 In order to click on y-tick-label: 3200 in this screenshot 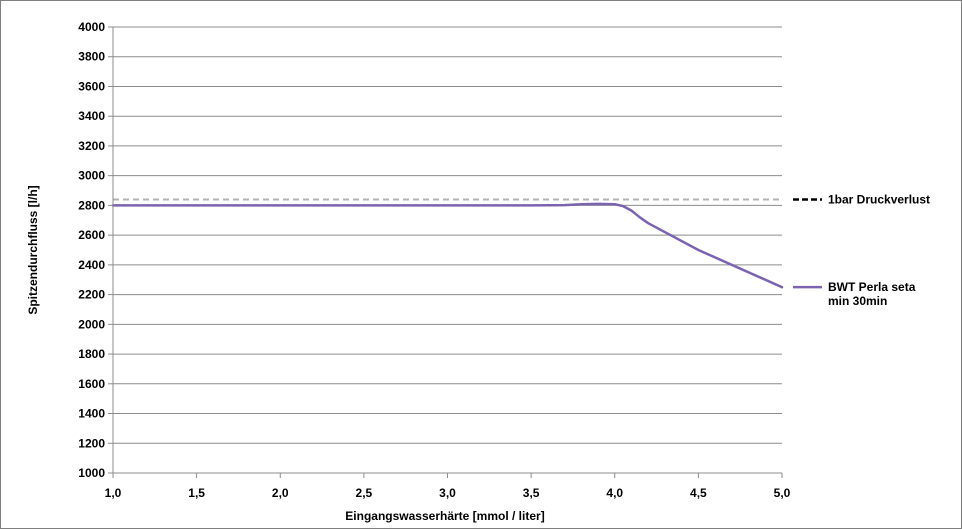, I will do `click(91, 146)`.